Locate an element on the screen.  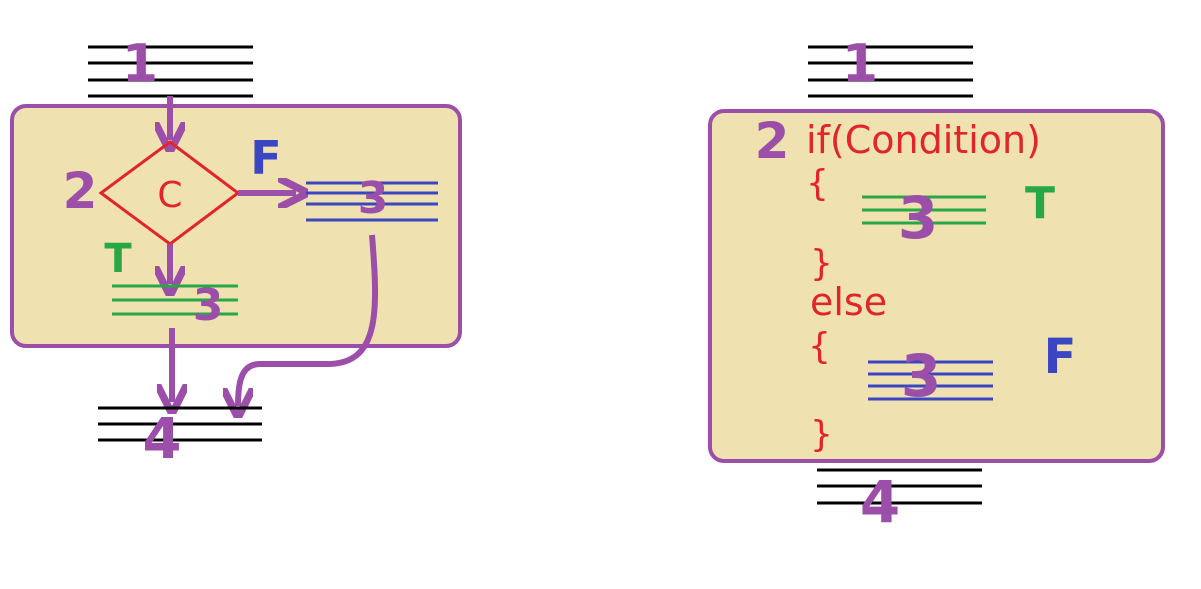
false-step-3-label: 3 is located at coordinates (373, 198).